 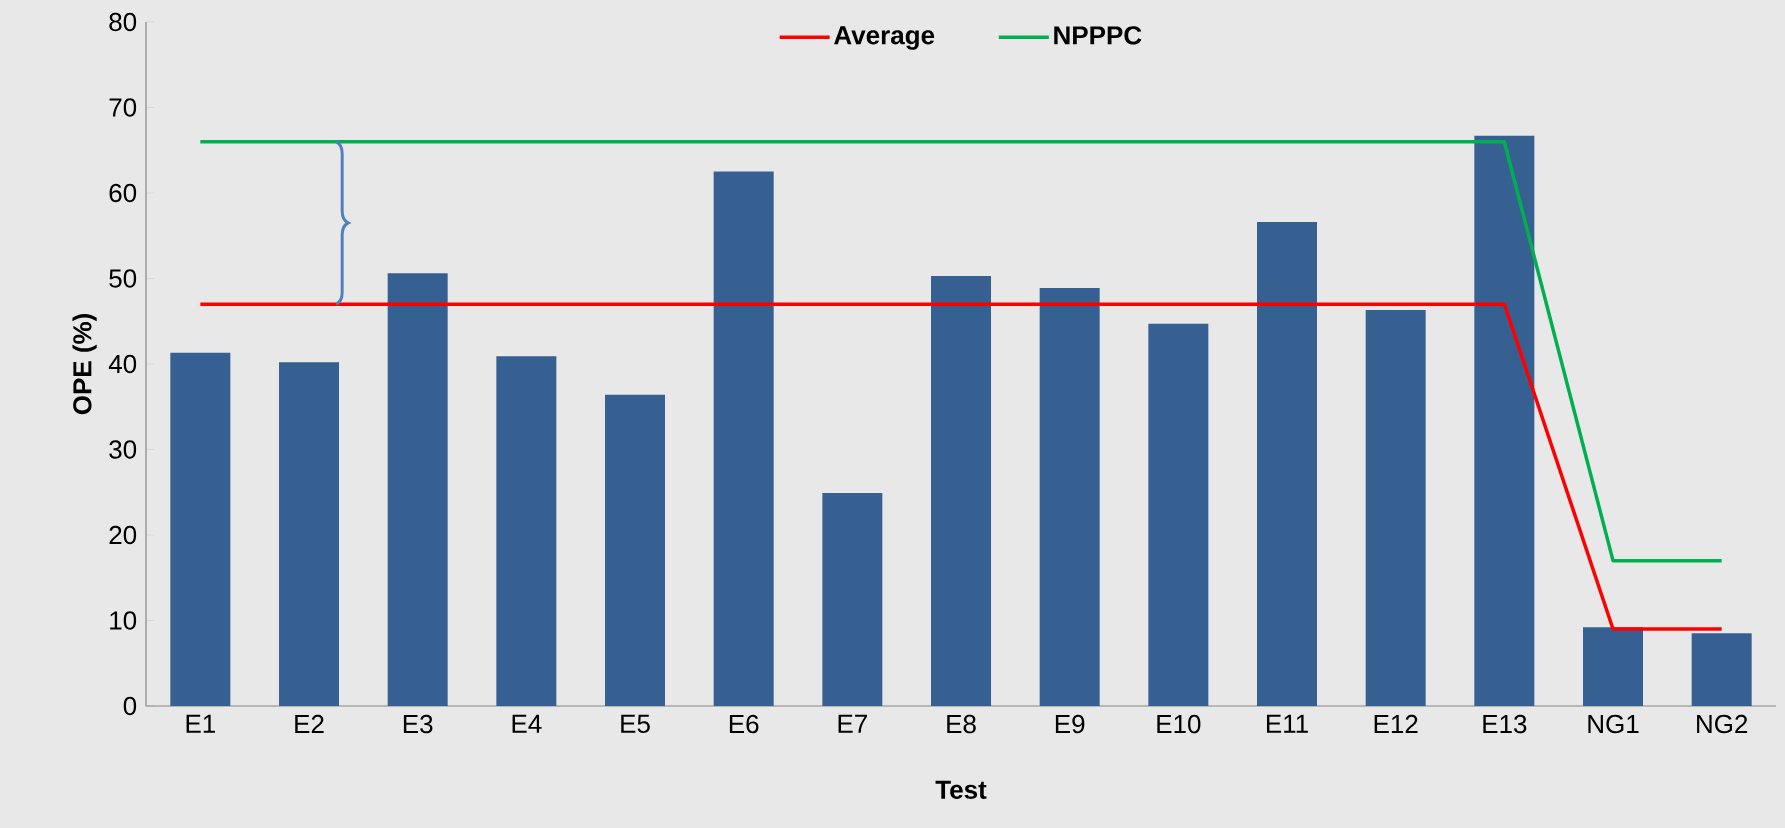 What do you see at coordinates (527, 723) in the screenshot?
I see `x-tick-label: E4` at bounding box center [527, 723].